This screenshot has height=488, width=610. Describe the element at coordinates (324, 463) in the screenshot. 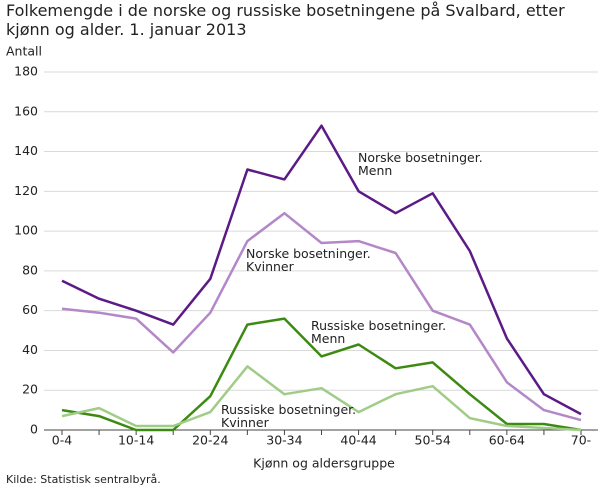

I see `x-axis-label: Kjønn og aldersgruppe` at that location.